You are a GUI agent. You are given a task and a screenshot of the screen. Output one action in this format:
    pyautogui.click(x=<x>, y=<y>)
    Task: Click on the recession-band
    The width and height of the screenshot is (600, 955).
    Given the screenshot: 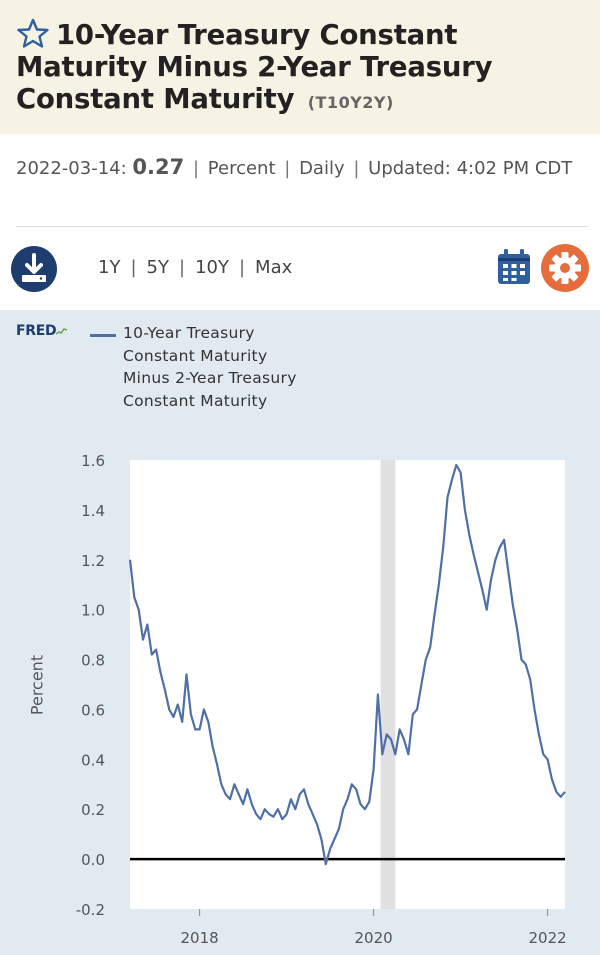 What is the action you would take?
    pyautogui.click(x=388, y=684)
    